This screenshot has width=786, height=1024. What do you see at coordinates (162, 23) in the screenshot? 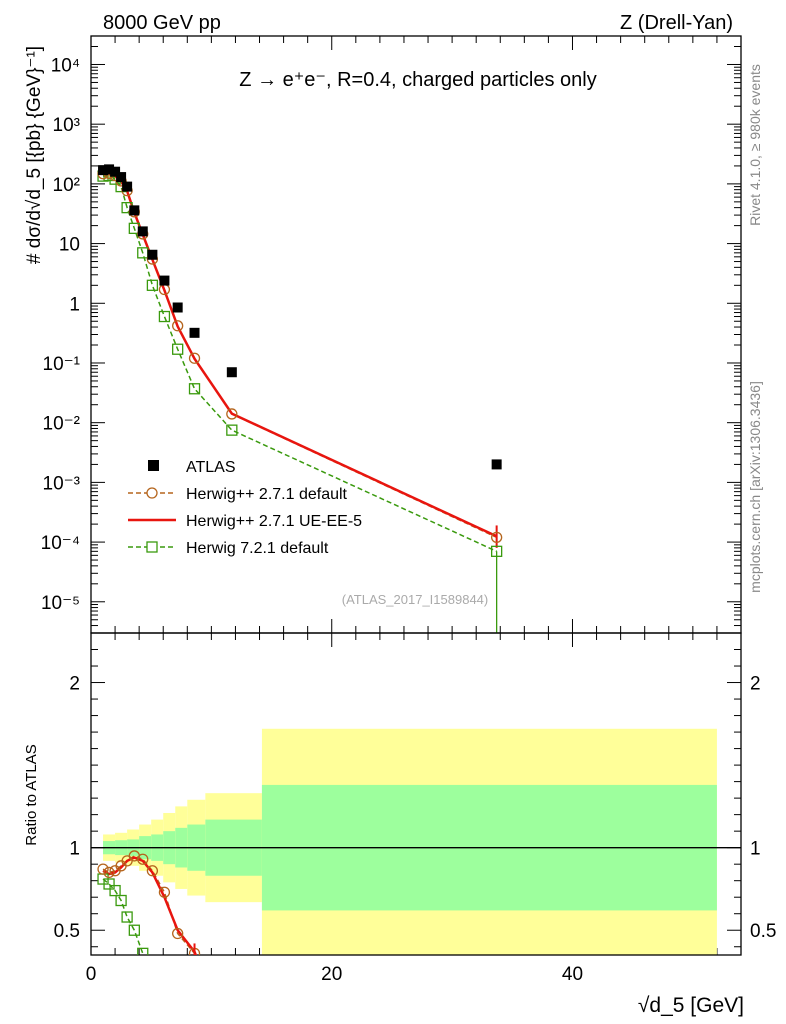
I see `header-left: 8000 GeV pp` at bounding box center [162, 23].